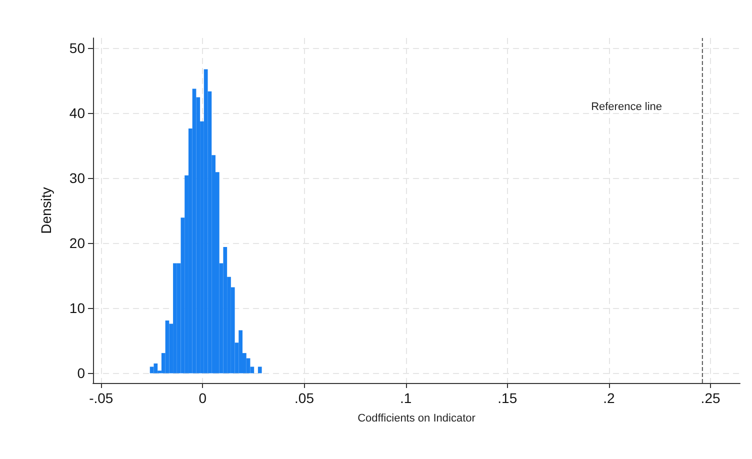  What do you see at coordinates (77, 308) in the screenshot?
I see `y-tick-label: 10` at bounding box center [77, 308].